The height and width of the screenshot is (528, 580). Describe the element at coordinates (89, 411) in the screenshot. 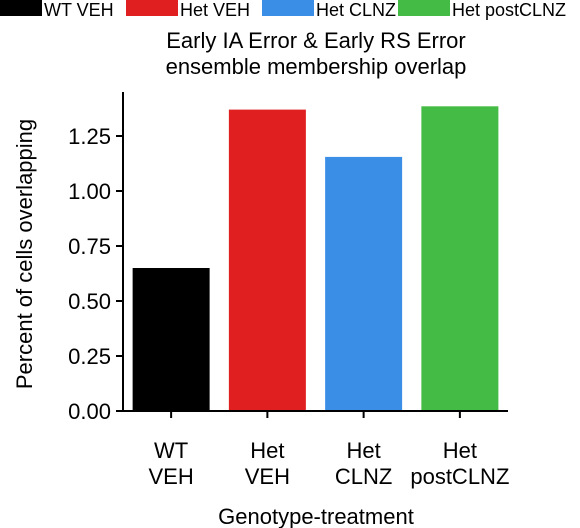

I see `y-tick-label: 0.00` at that location.